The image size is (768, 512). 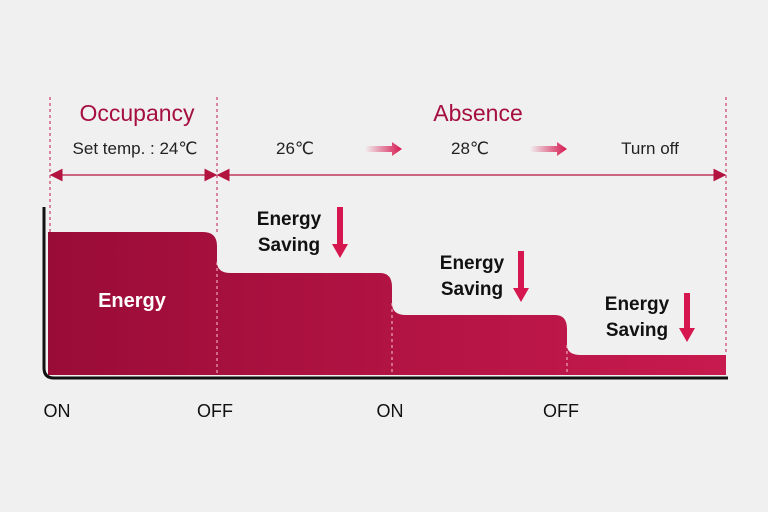 What do you see at coordinates (470, 148) in the screenshot?
I see `stage-label: 28℃` at bounding box center [470, 148].